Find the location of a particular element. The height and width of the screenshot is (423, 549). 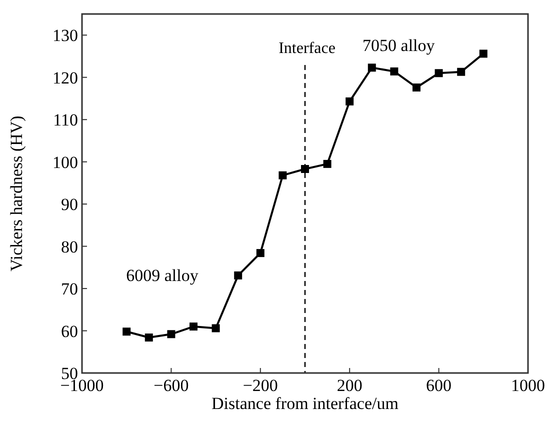

x-tick-label: 600 is located at coordinates (439, 385).